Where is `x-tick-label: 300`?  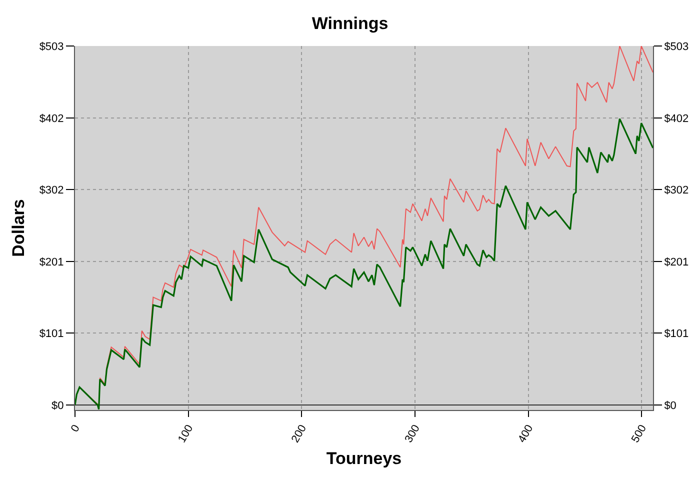
x-tick-label: 300 is located at coordinates (412, 433).